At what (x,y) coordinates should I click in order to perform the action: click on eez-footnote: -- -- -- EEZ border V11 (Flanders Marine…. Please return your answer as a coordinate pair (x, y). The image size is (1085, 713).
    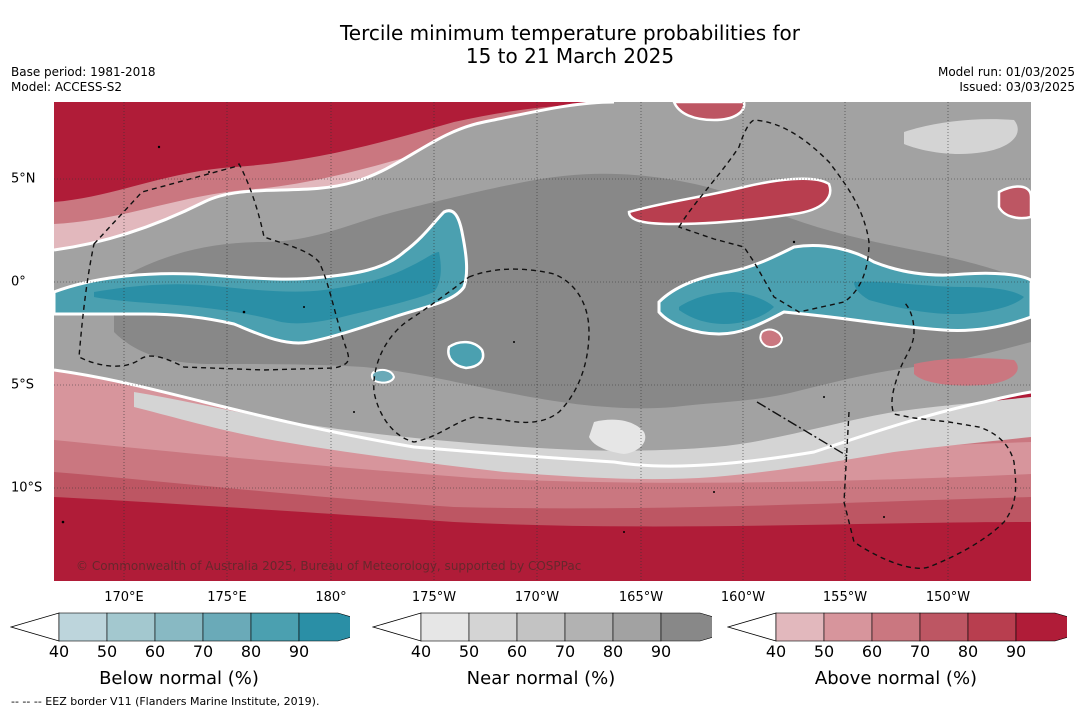
    Looking at the image, I should click on (165, 701).